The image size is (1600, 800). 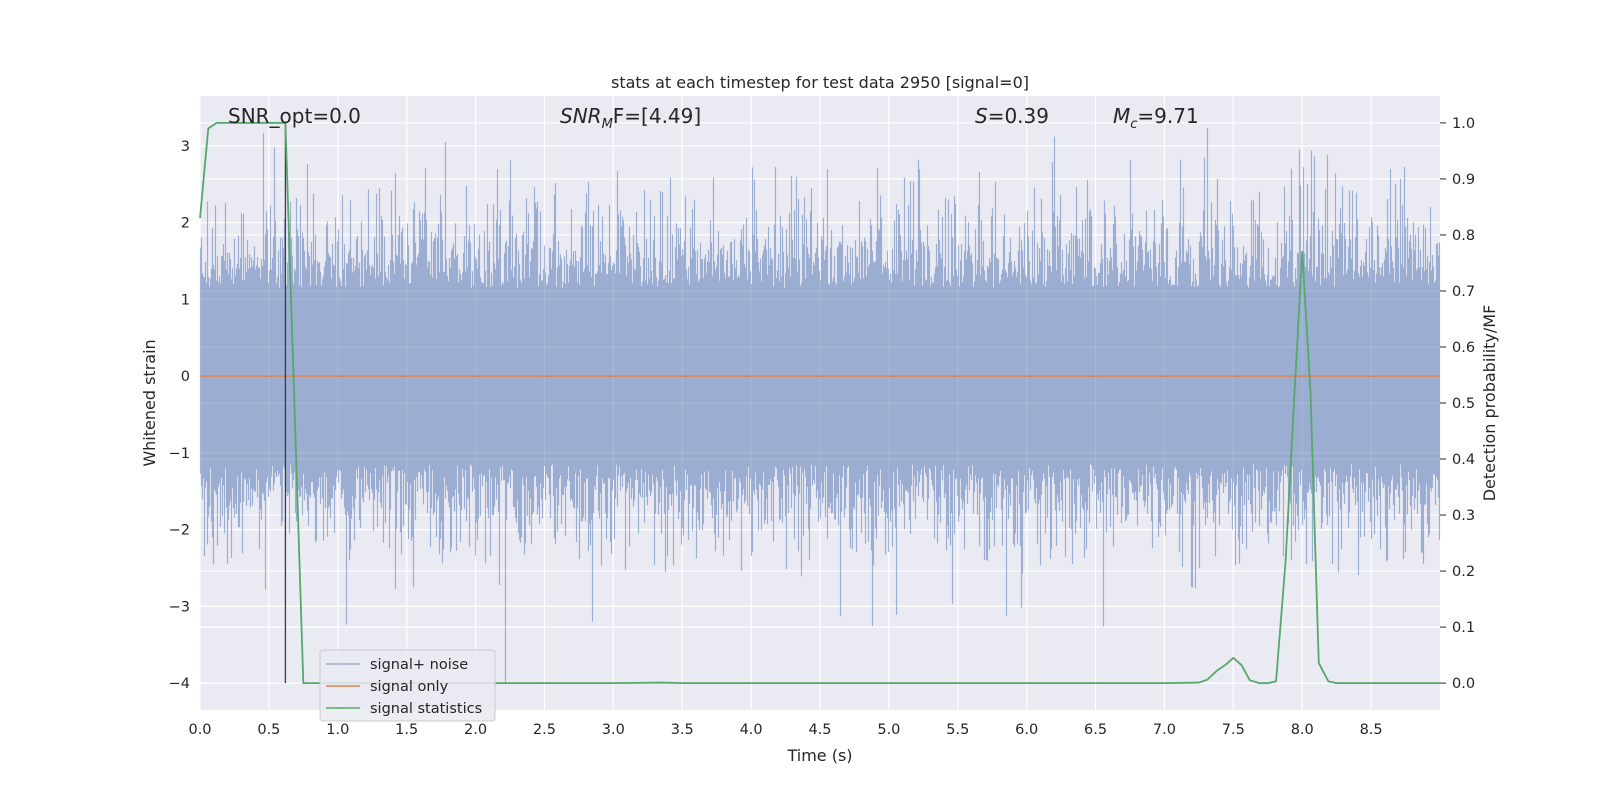 I want to click on y-left-tick-label: 0, so click(x=185, y=377).